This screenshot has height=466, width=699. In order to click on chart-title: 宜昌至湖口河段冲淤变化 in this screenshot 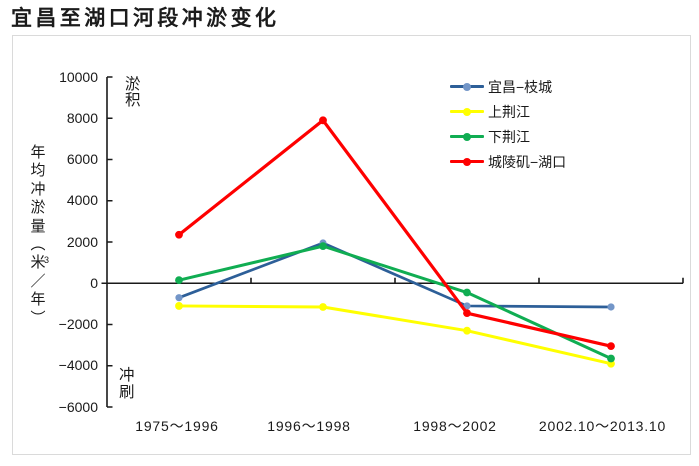, I will do `click(145, 18)`.